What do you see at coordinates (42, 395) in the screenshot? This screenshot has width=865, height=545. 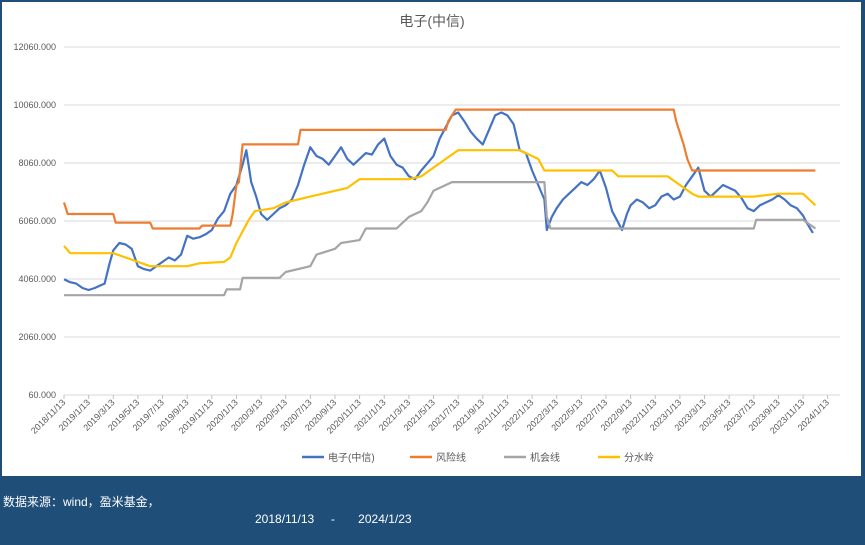 I see `y-tick-label: 60.000` at bounding box center [42, 395].